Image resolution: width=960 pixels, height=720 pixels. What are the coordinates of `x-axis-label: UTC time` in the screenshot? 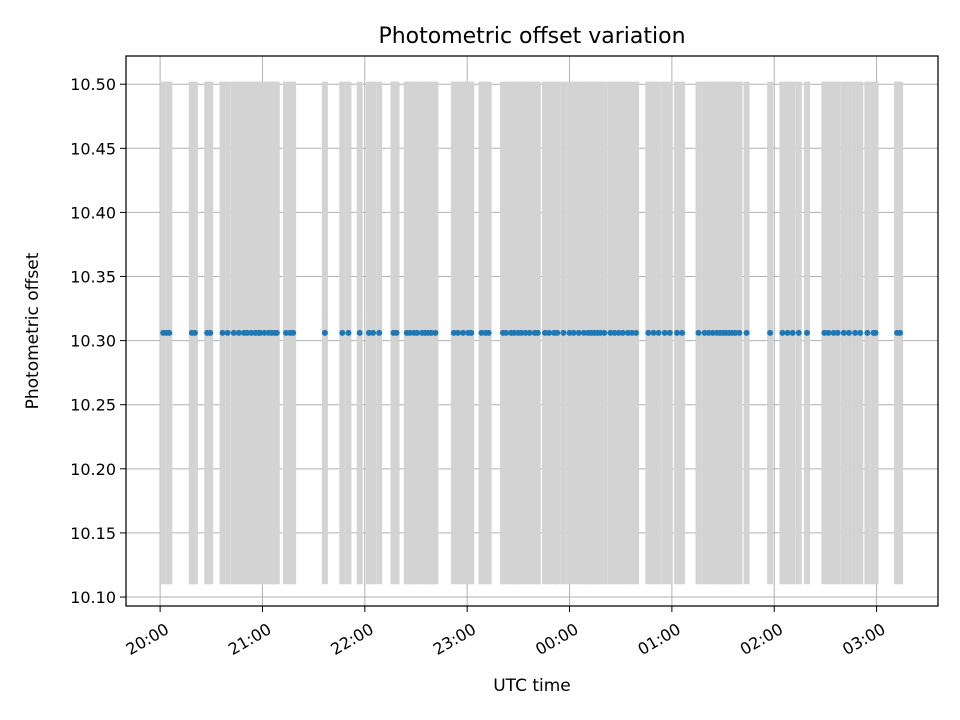 It's located at (532, 686).